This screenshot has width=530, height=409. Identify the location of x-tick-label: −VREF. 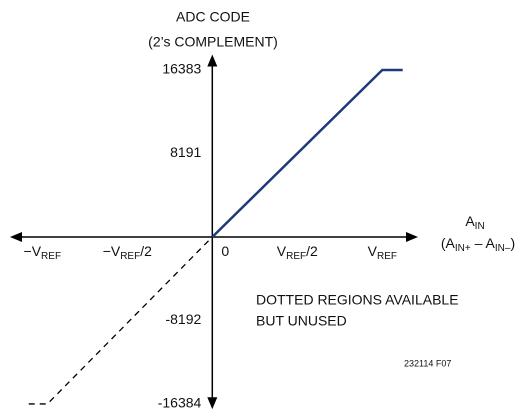
(43, 252).